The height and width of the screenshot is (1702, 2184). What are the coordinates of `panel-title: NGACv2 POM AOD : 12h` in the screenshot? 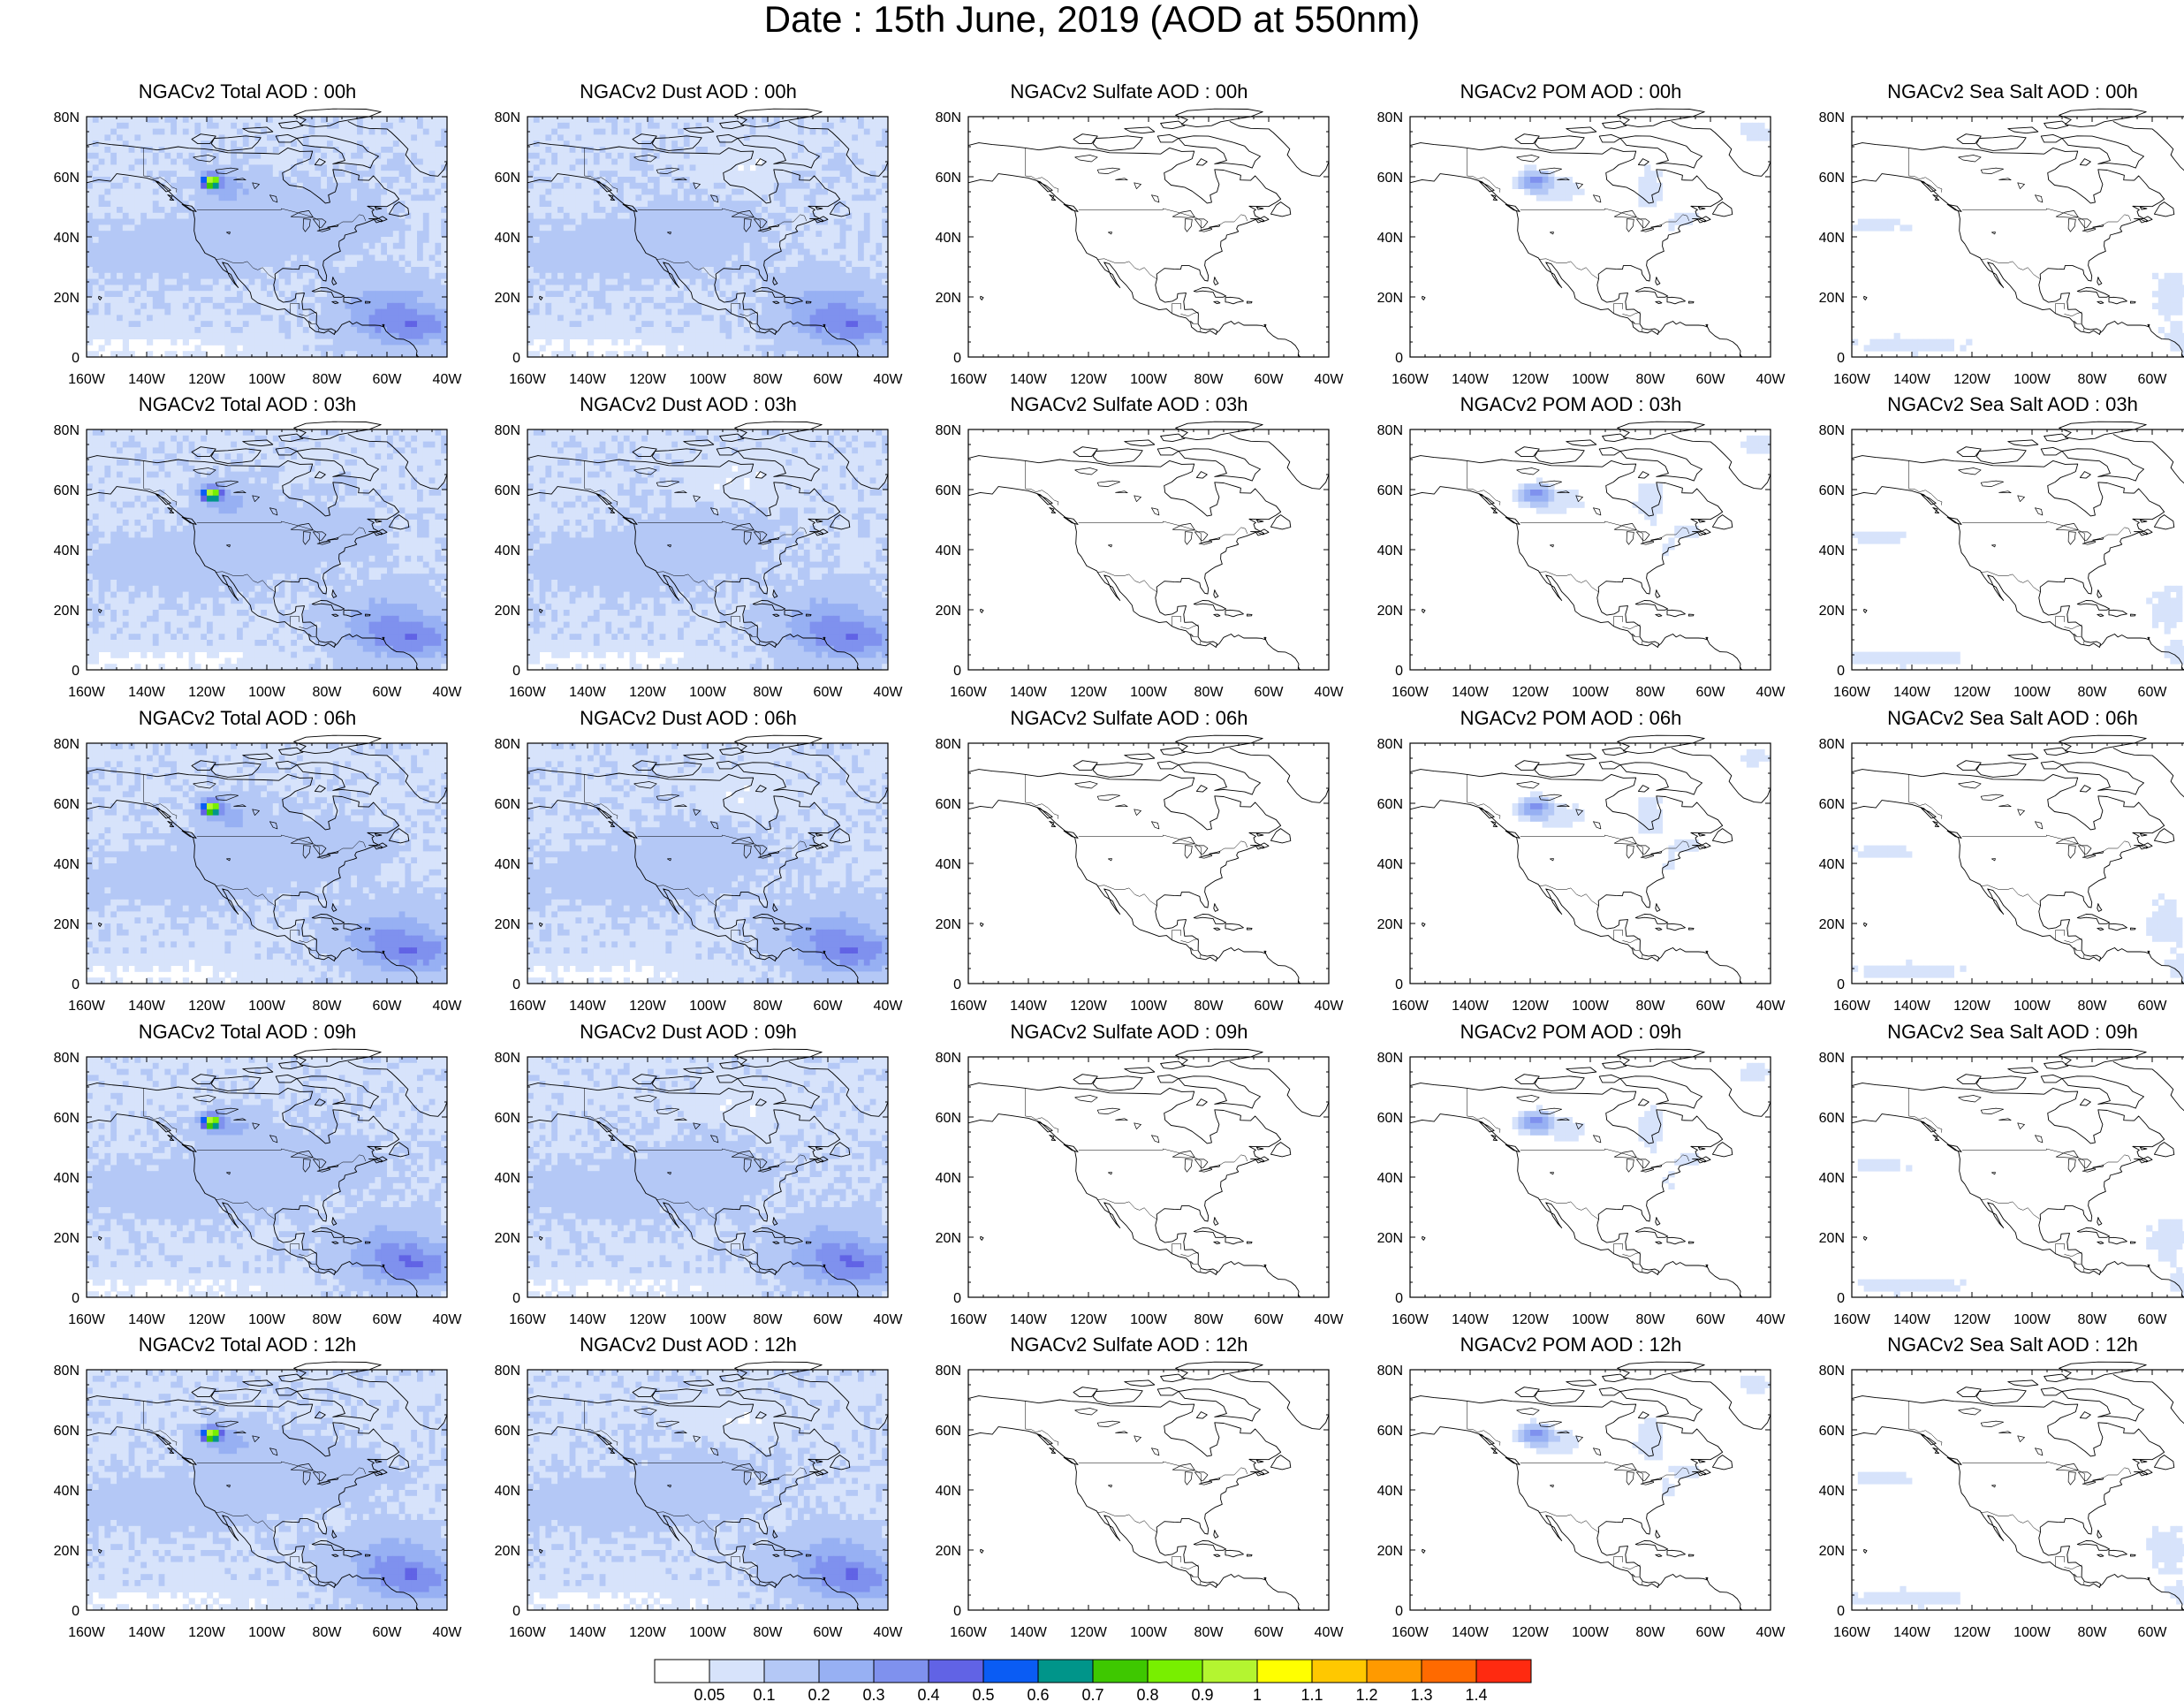 It's located at (1571, 1345).